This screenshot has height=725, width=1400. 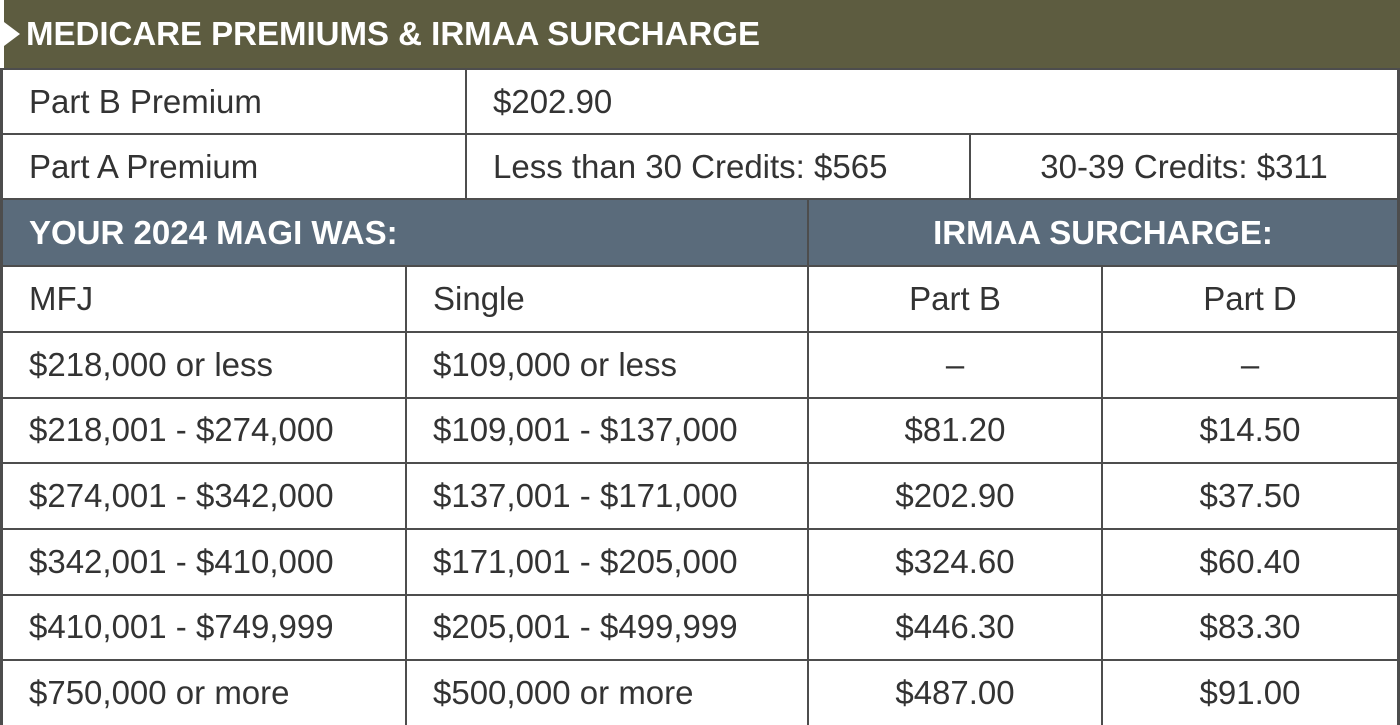 What do you see at coordinates (607, 430) in the screenshot?
I see `table-cell: $109,001 - $137,000` at bounding box center [607, 430].